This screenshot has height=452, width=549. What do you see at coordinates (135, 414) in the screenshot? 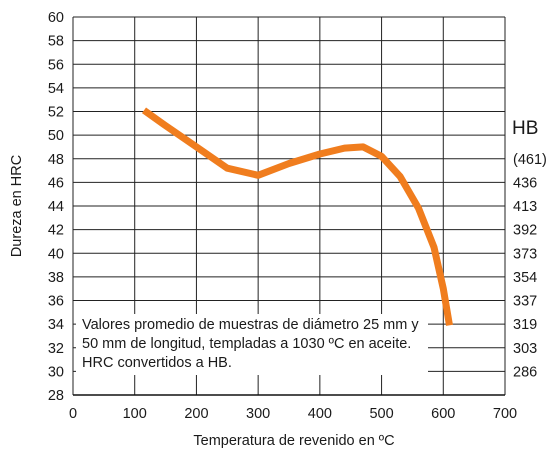
I see `x-tick-label: 100` at bounding box center [135, 414].